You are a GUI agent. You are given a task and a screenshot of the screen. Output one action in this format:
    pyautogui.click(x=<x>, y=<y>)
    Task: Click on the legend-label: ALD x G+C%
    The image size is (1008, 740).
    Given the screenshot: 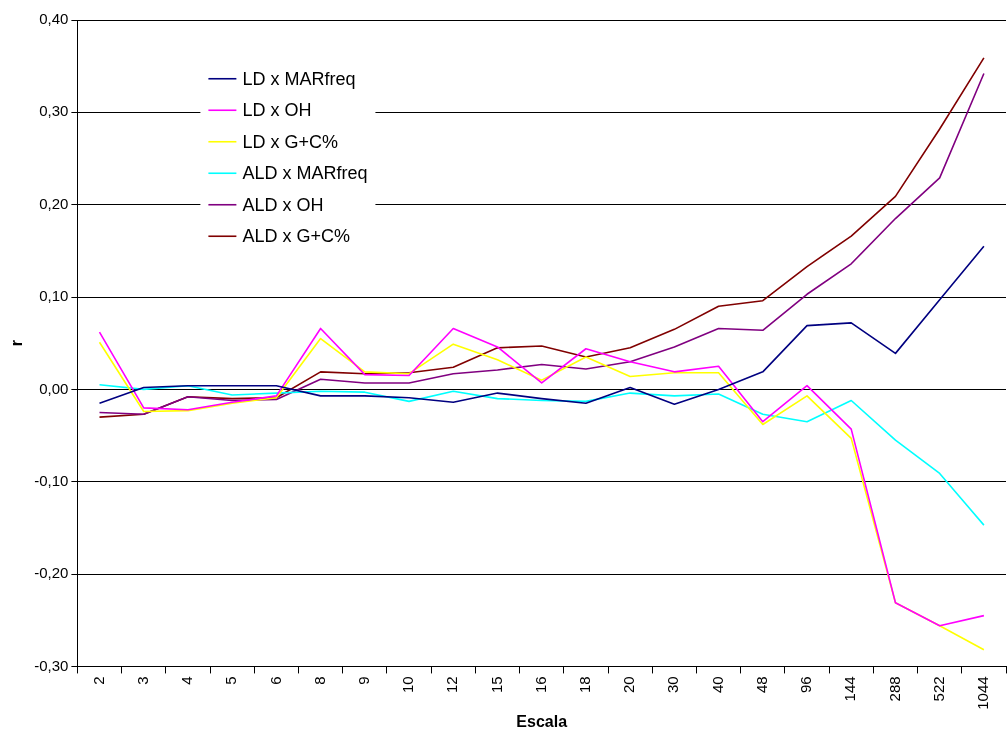 What is the action you would take?
    pyautogui.click(x=296, y=236)
    